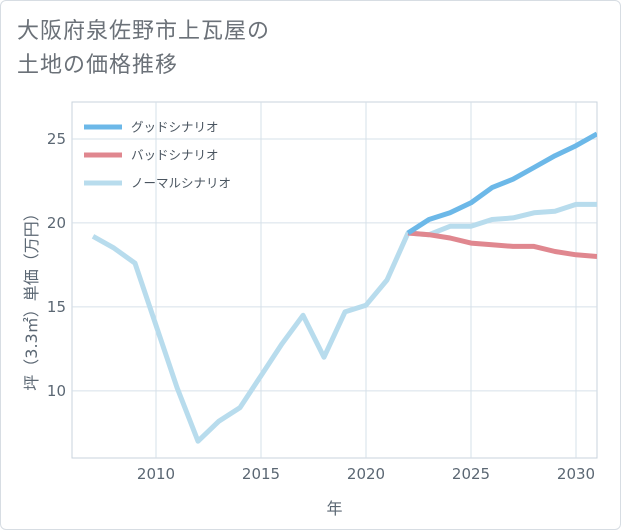 Image resolution: width=621 pixels, height=530 pixels. I want to click on y-tick-label: 10, so click(56, 391).